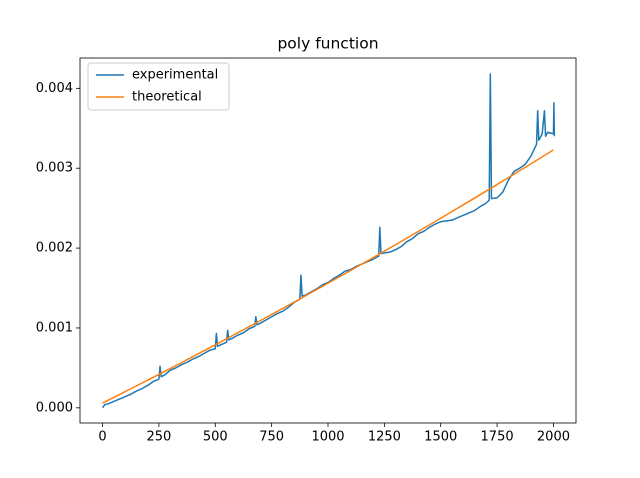  Describe the element at coordinates (440, 437) in the screenshot. I see `x-tick-label: 1500` at that location.